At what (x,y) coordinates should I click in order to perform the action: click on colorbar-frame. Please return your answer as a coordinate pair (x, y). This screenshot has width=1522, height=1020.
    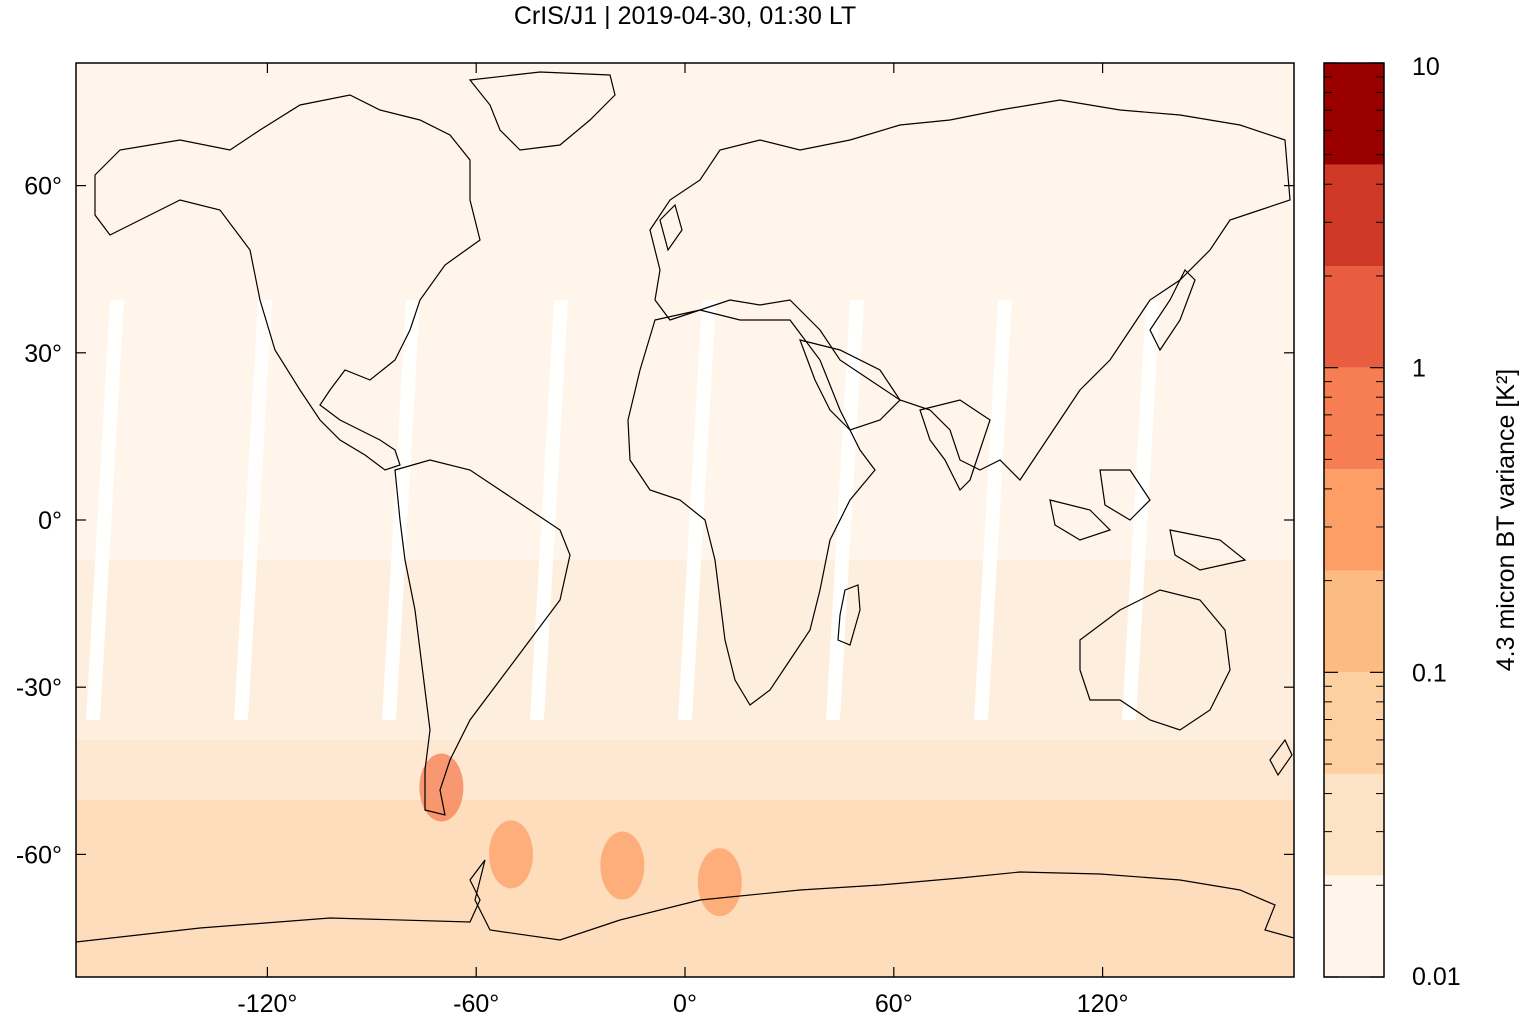
    Looking at the image, I should click on (1354, 520).